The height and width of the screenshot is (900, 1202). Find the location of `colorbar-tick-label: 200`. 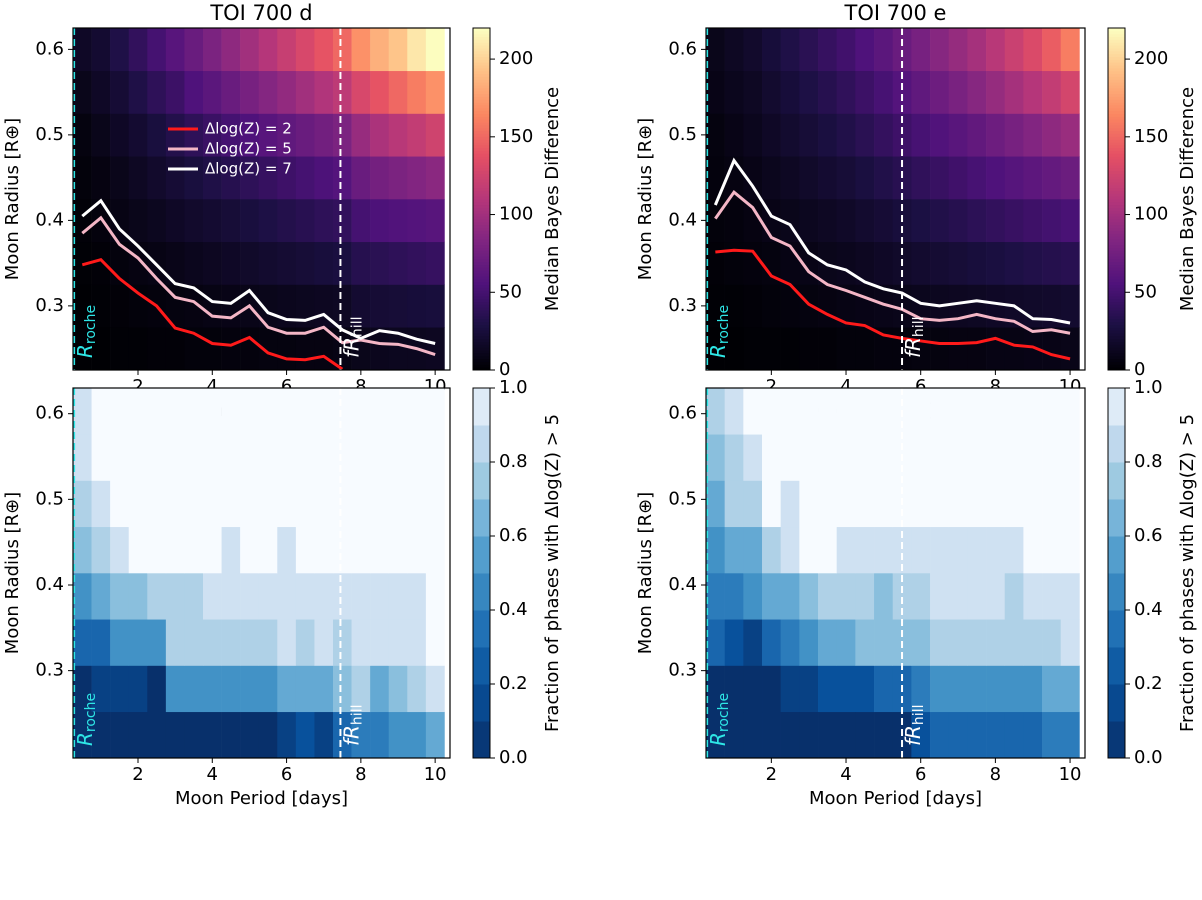

colorbar-tick-label: 200 is located at coordinates (516, 58).